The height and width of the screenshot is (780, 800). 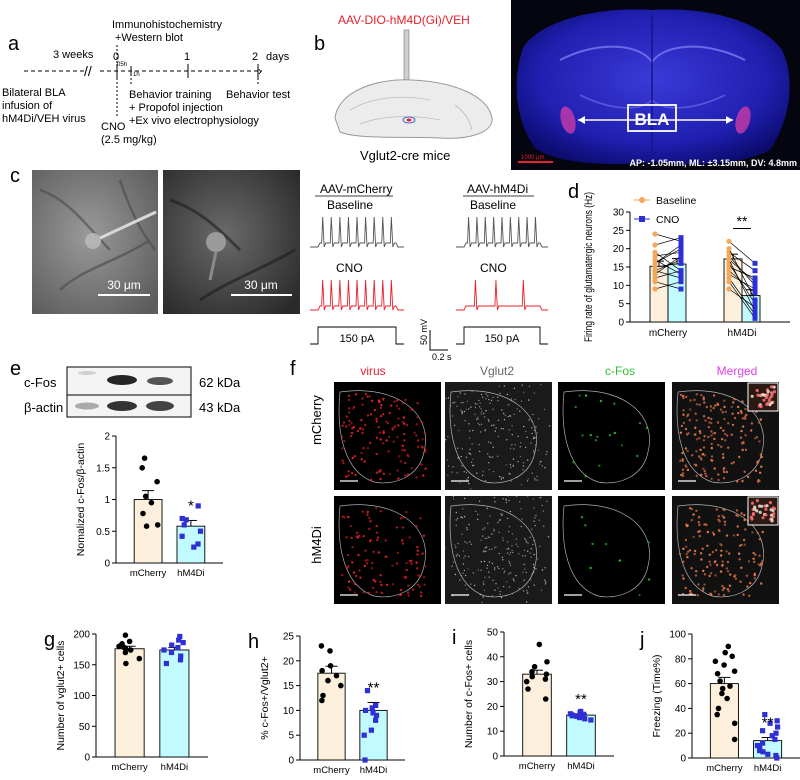 I want to click on panel-letter: i, so click(x=454, y=638).